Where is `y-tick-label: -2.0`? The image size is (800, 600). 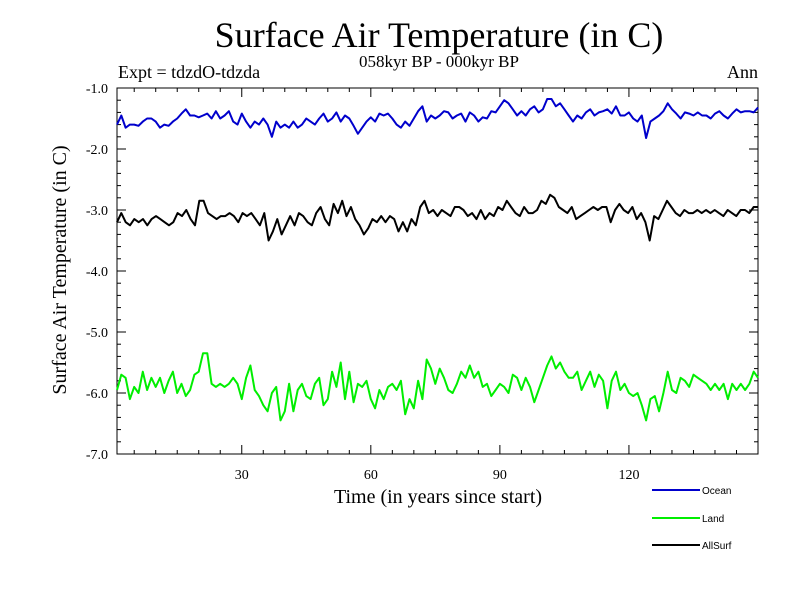
y-tick-label: -2.0 is located at coordinates (97, 150).